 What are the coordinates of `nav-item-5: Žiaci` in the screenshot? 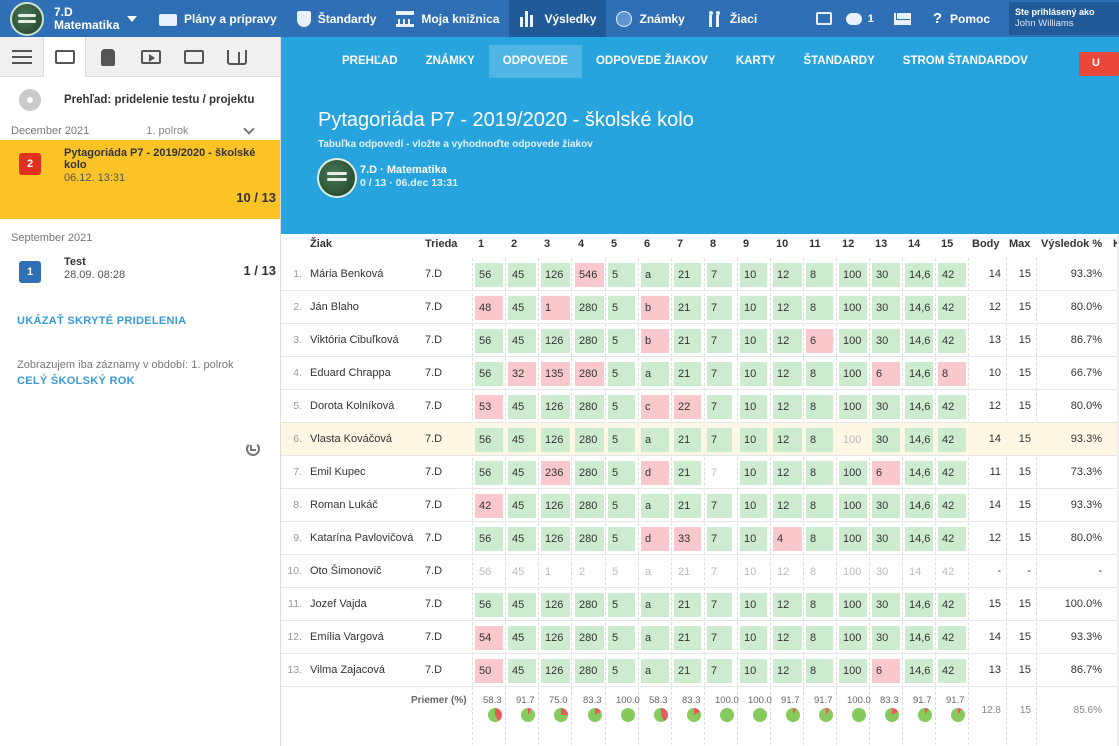 It's located at (731, 18).